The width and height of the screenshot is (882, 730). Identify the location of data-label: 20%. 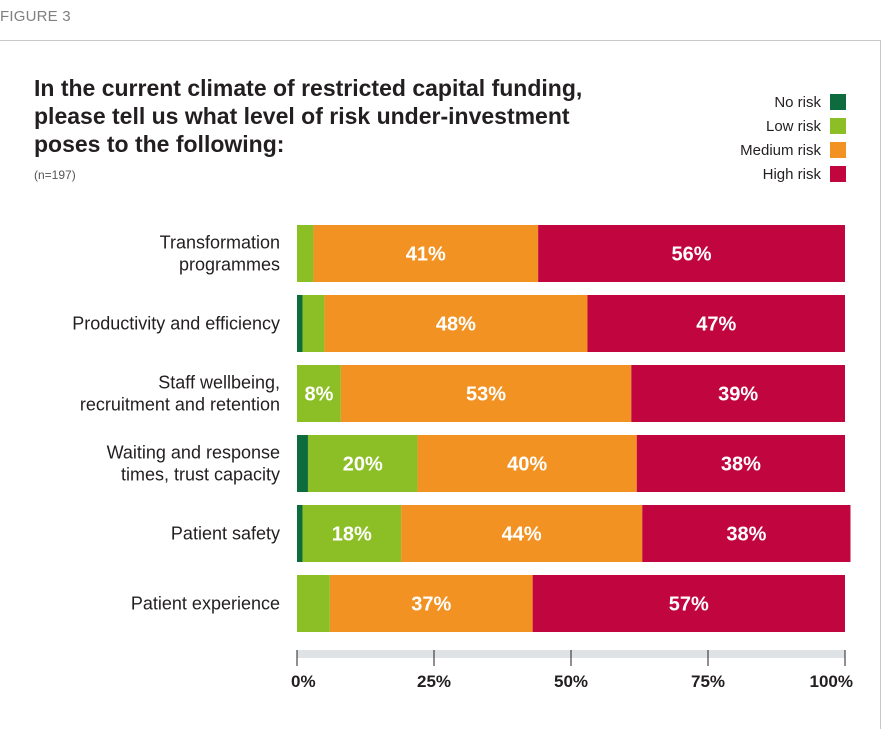
(363, 465).